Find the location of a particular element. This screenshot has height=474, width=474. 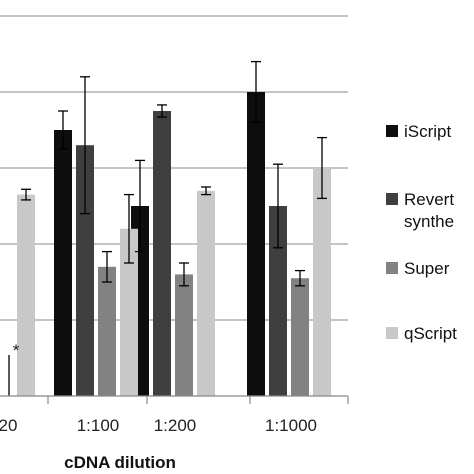

legend-label: Super is located at coordinates (427, 268).